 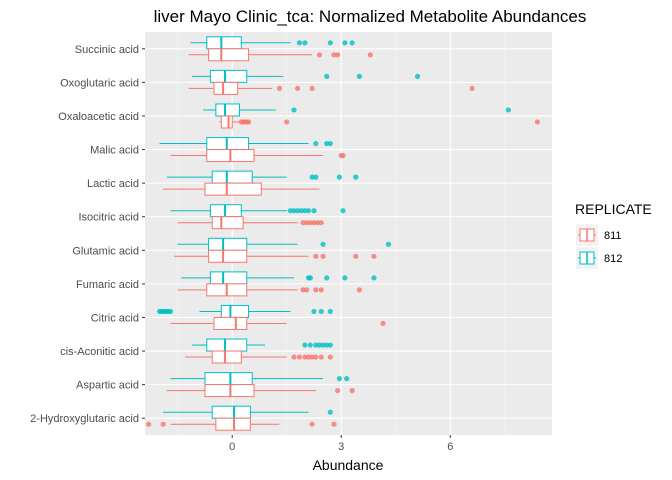 What do you see at coordinates (613, 259) in the screenshot?
I see `legend-label-812: 812` at bounding box center [613, 259].